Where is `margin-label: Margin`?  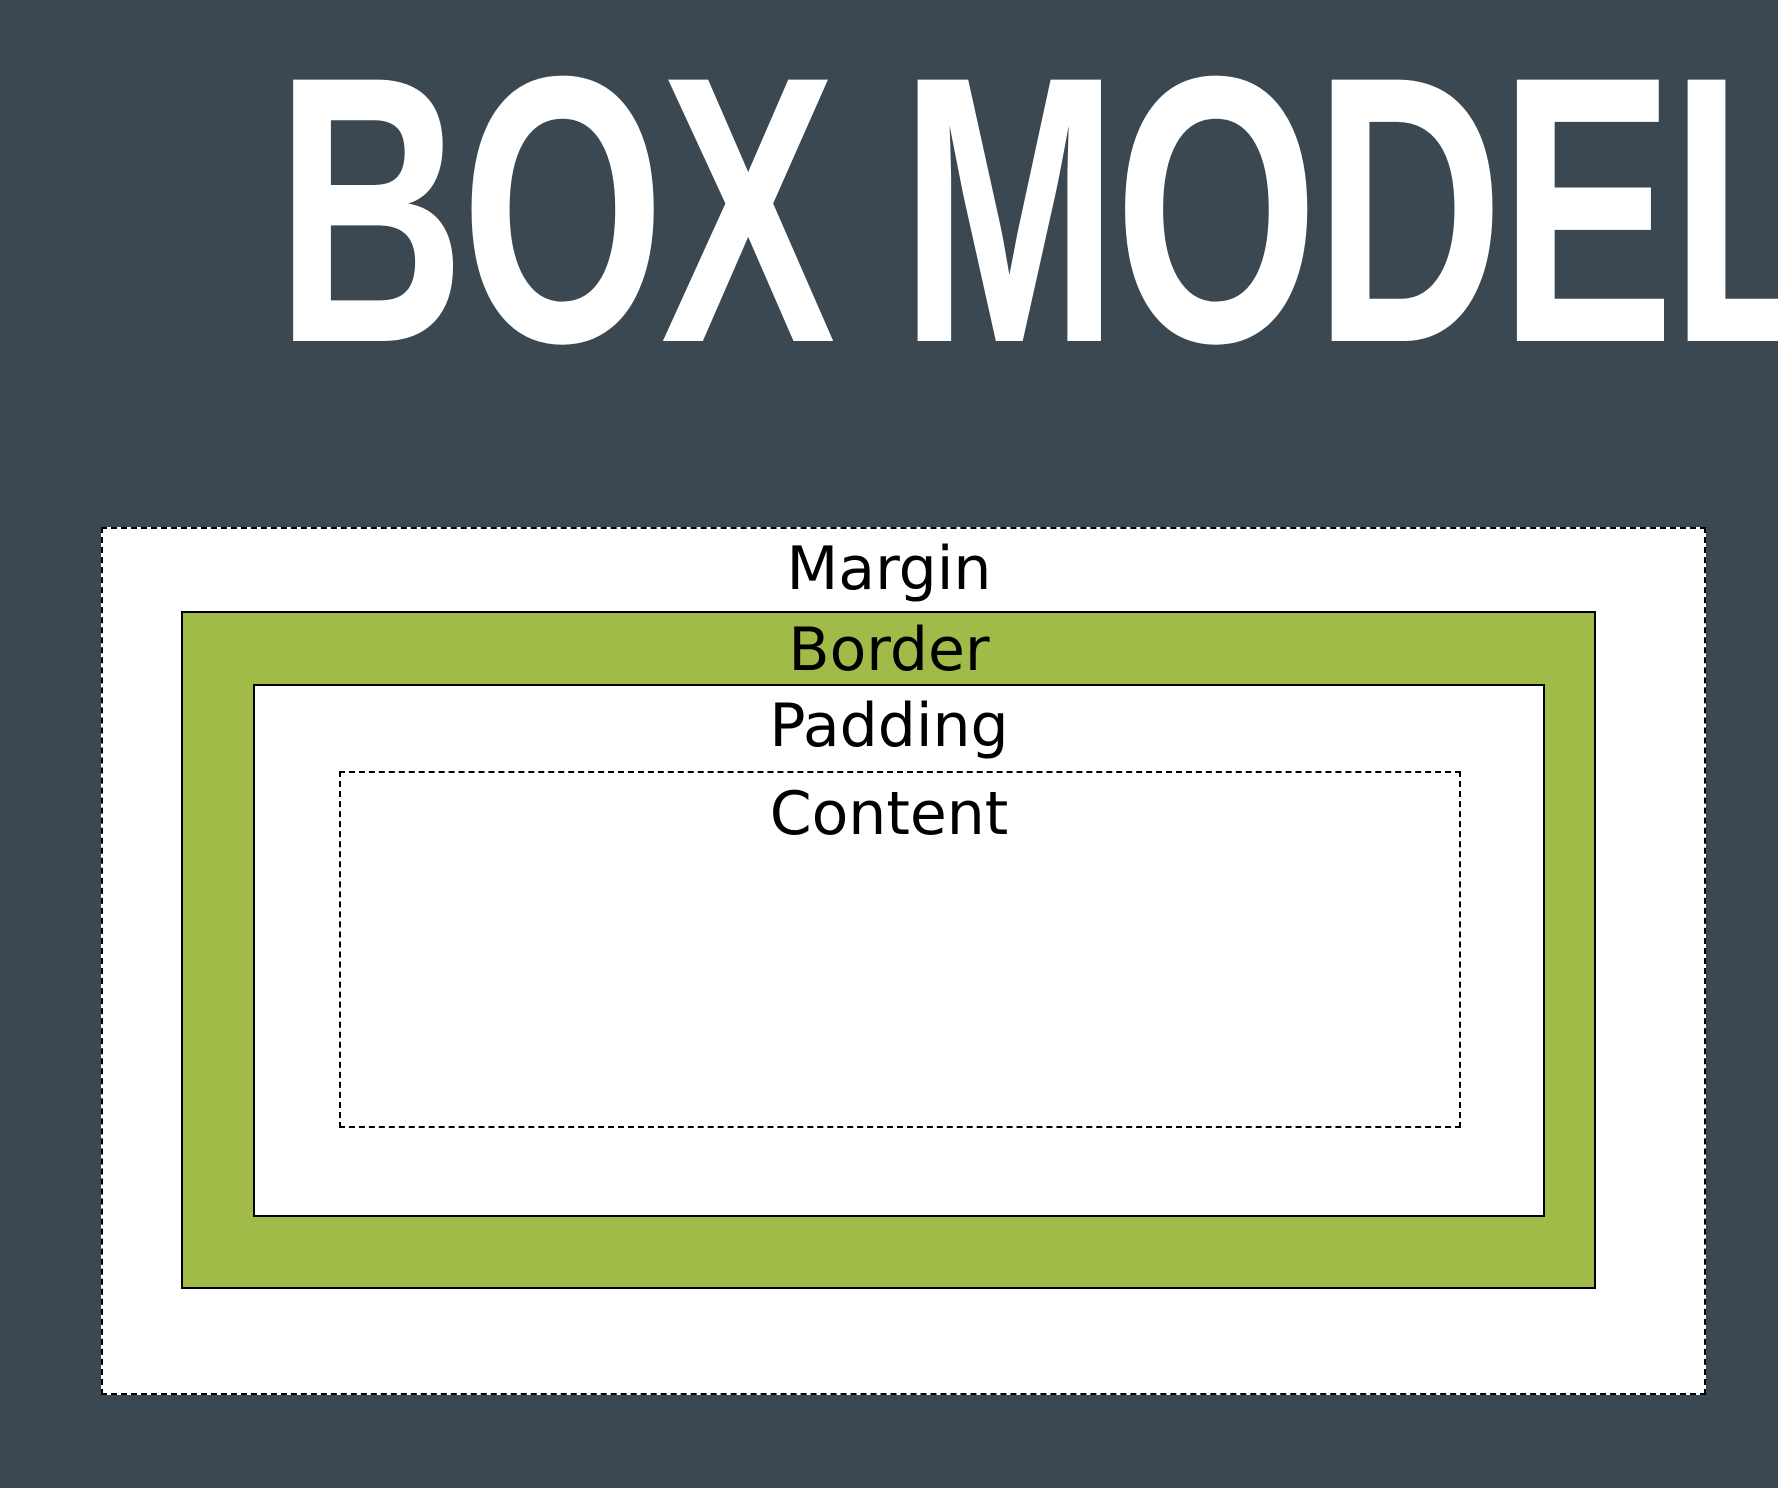
margin-label: Margin is located at coordinates (889, 569).